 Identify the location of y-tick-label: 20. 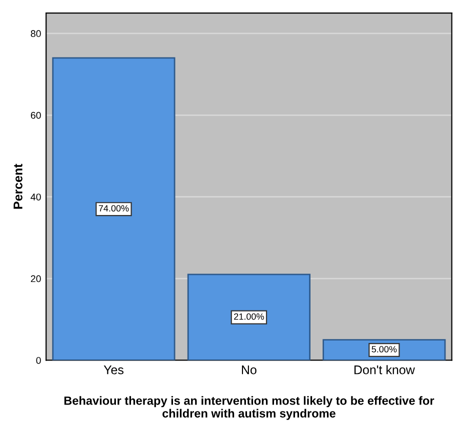
(35, 278).